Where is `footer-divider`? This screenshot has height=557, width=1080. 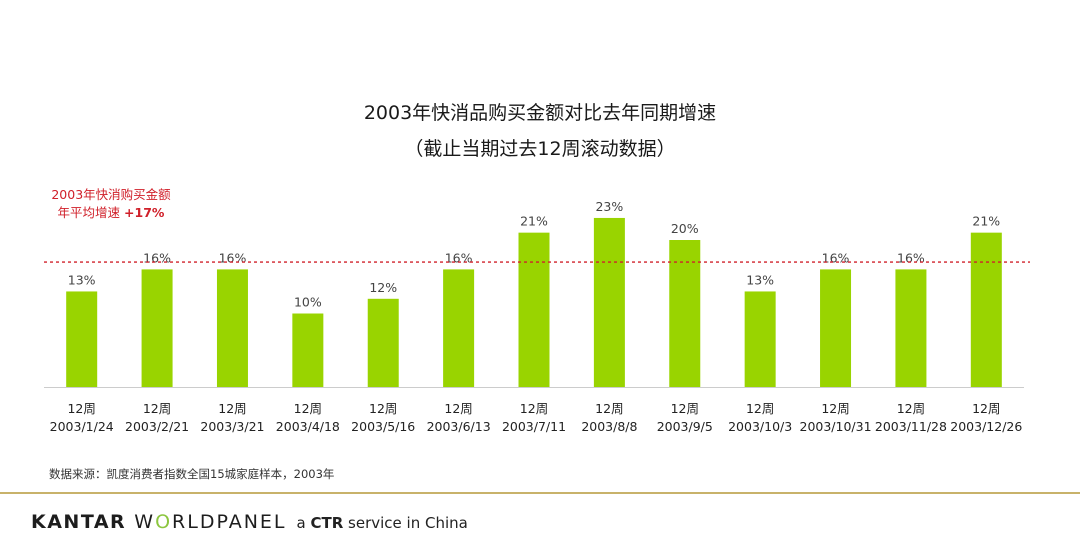 footer-divider is located at coordinates (540, 493).